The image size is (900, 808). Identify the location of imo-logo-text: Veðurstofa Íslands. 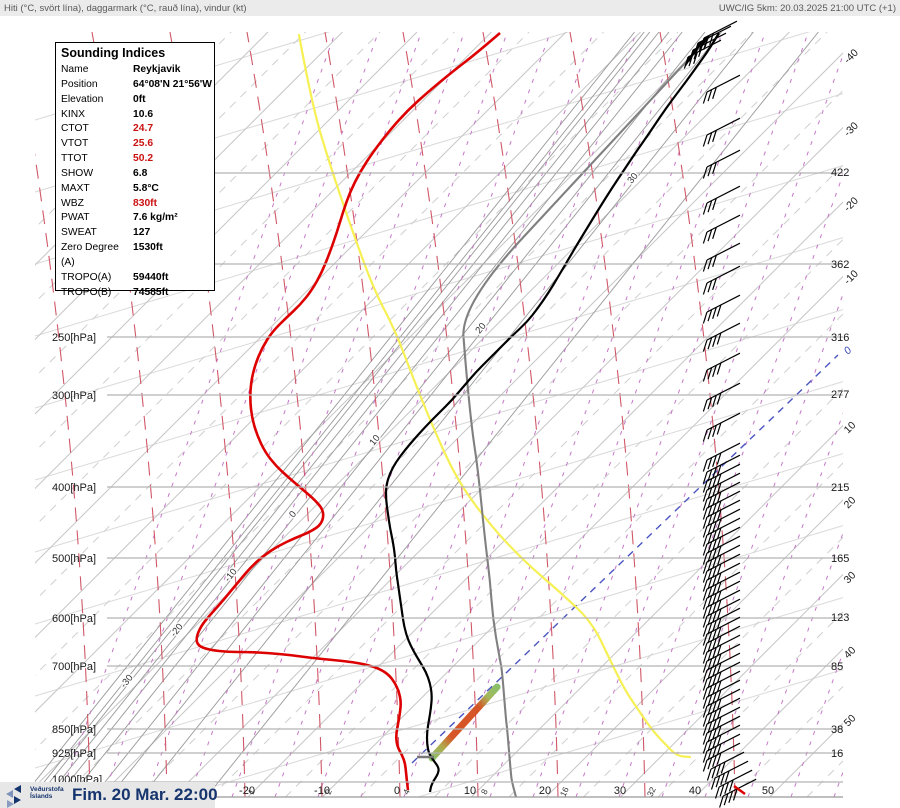
(47, 793).